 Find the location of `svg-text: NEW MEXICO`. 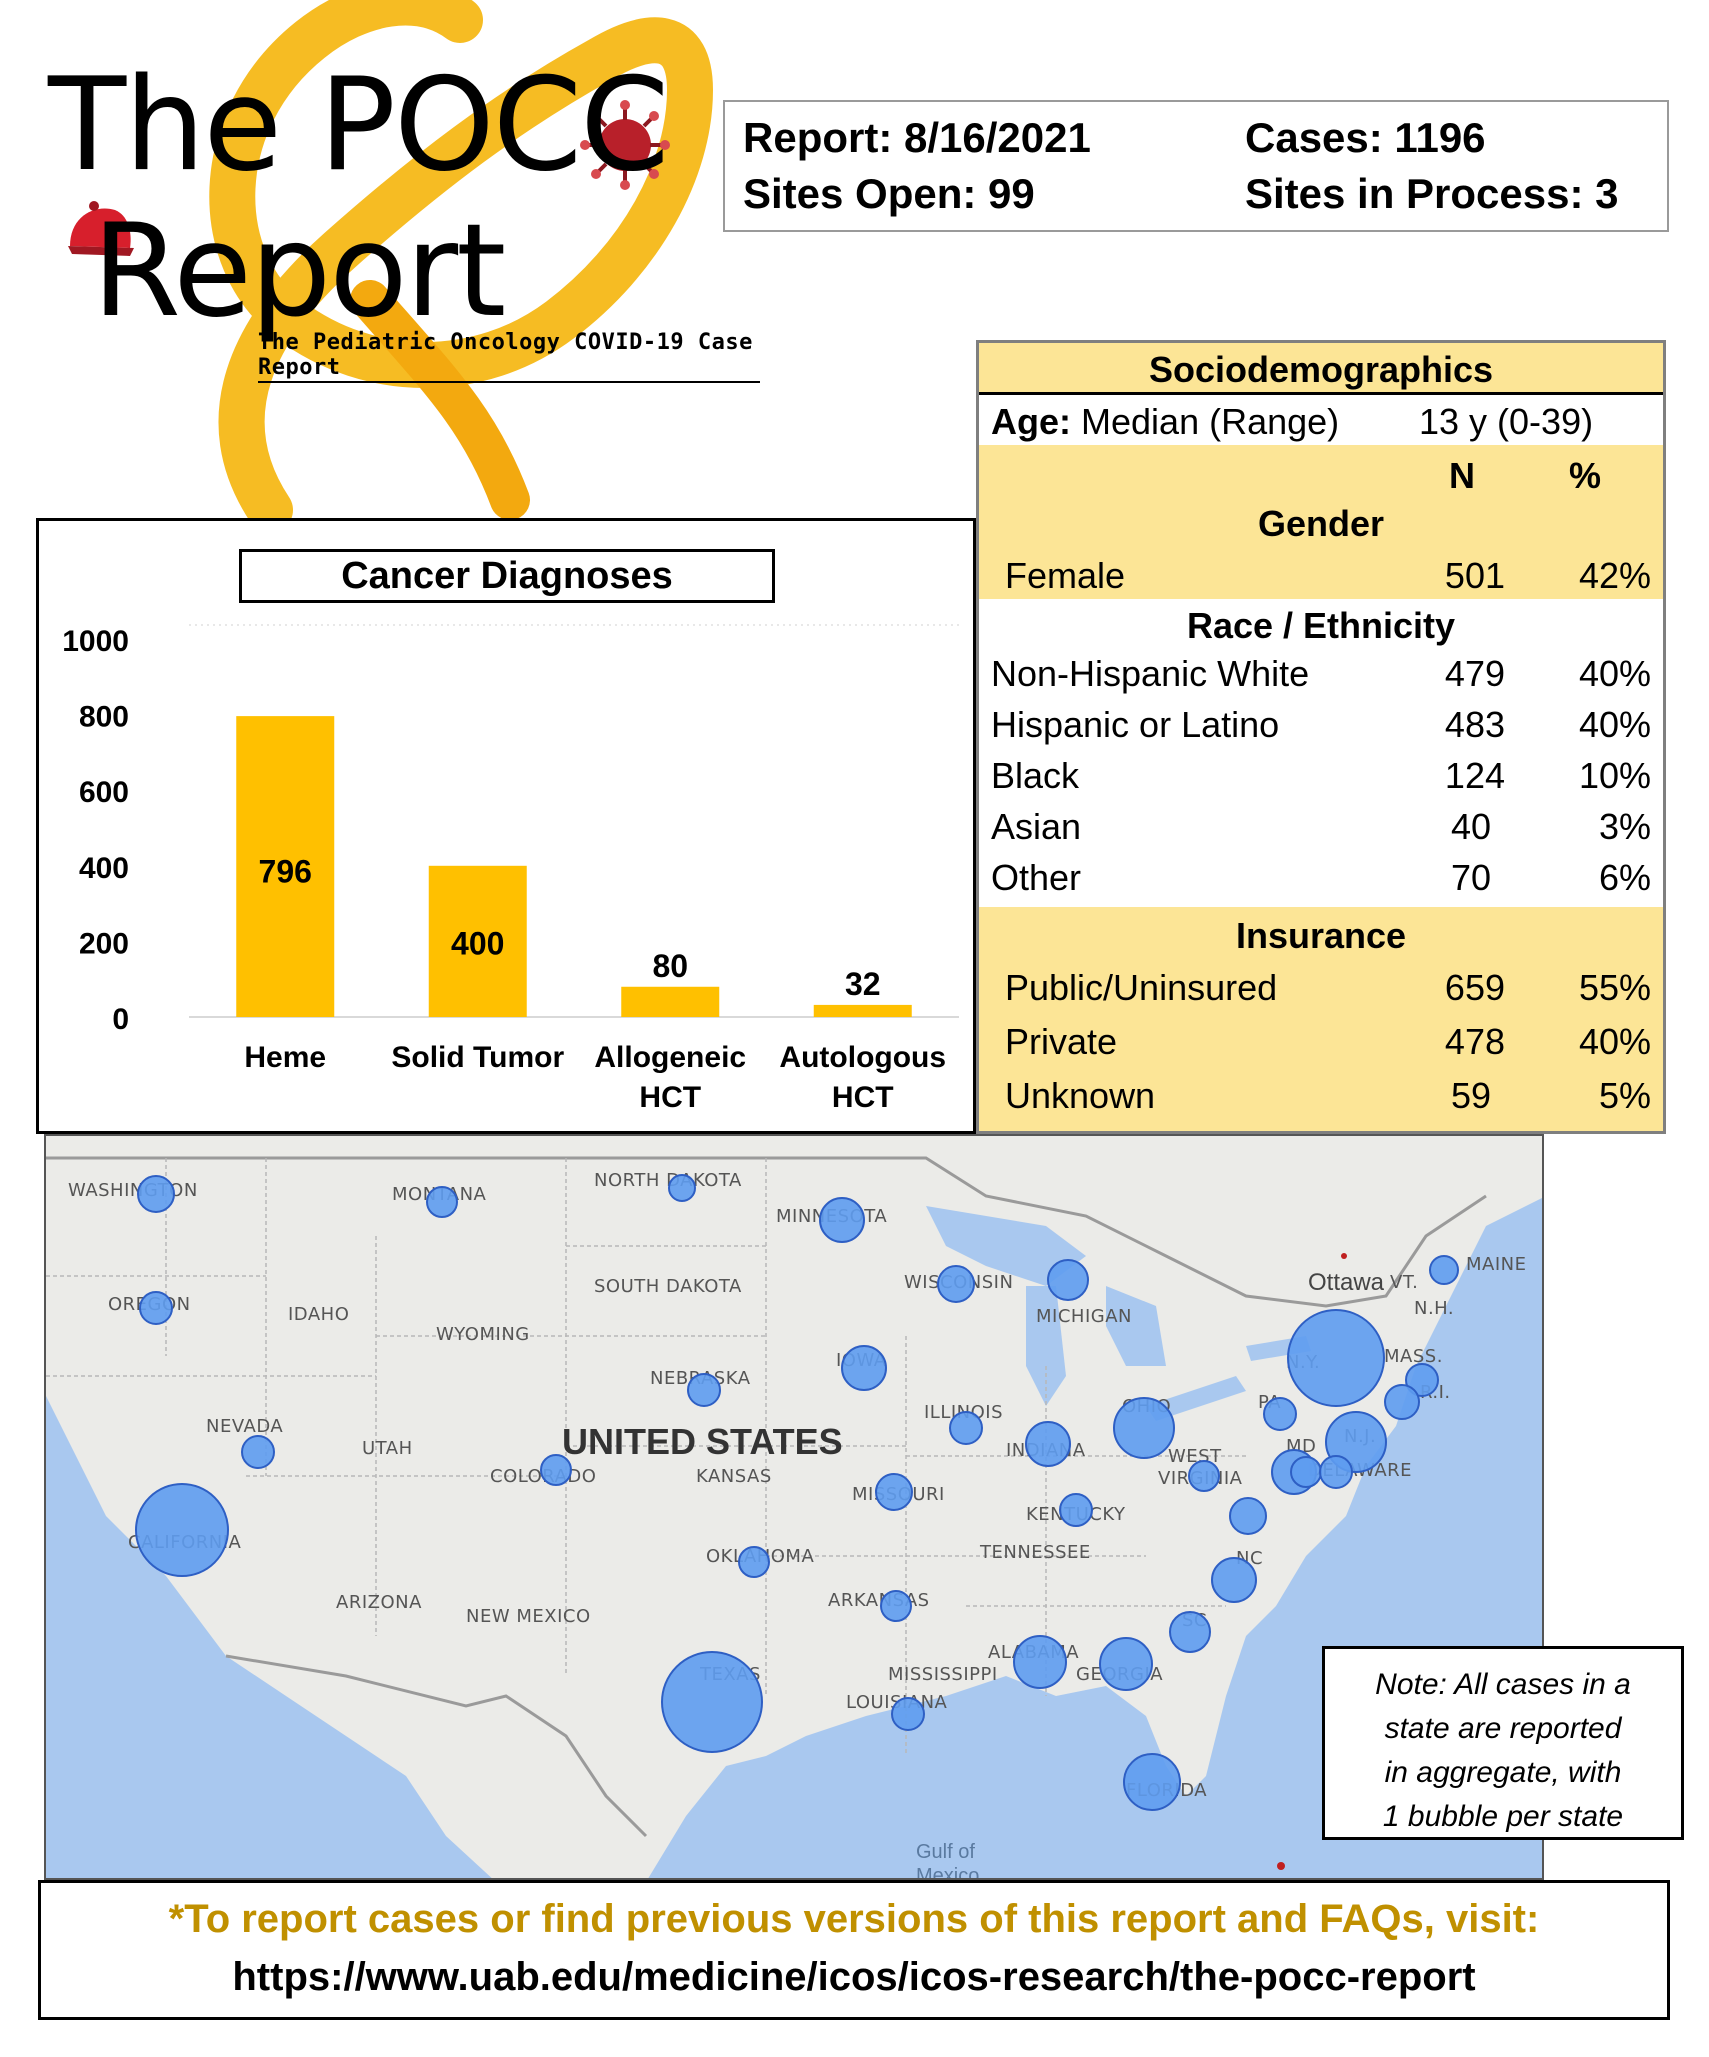

svg-text: NEW MEXICO is located at coordinates (528, 1616).